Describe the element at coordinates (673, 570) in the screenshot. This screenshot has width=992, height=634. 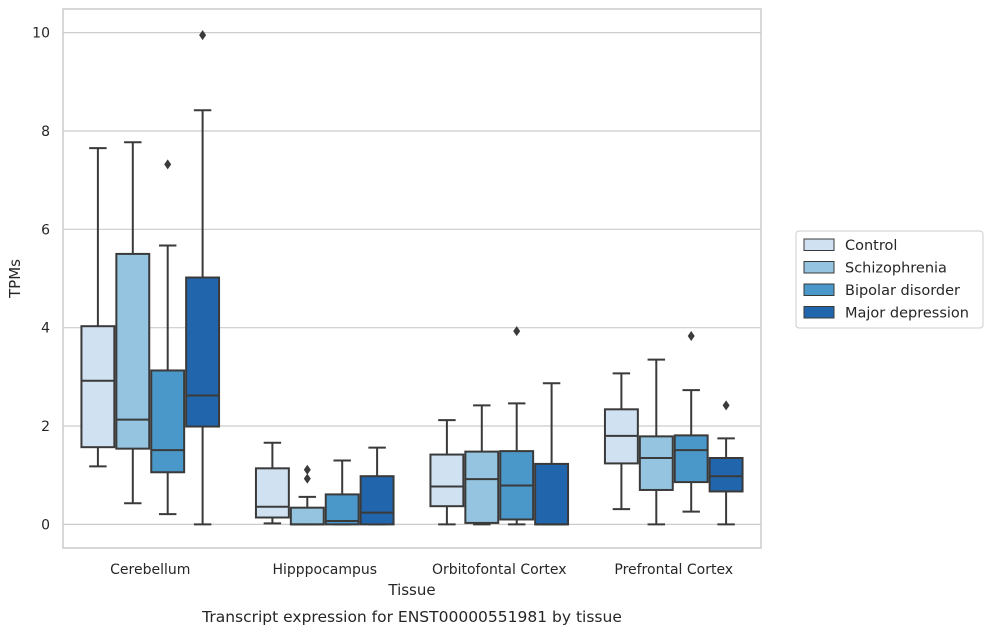
I see `x-tick-label: Prefrontal Cortex` at that location.